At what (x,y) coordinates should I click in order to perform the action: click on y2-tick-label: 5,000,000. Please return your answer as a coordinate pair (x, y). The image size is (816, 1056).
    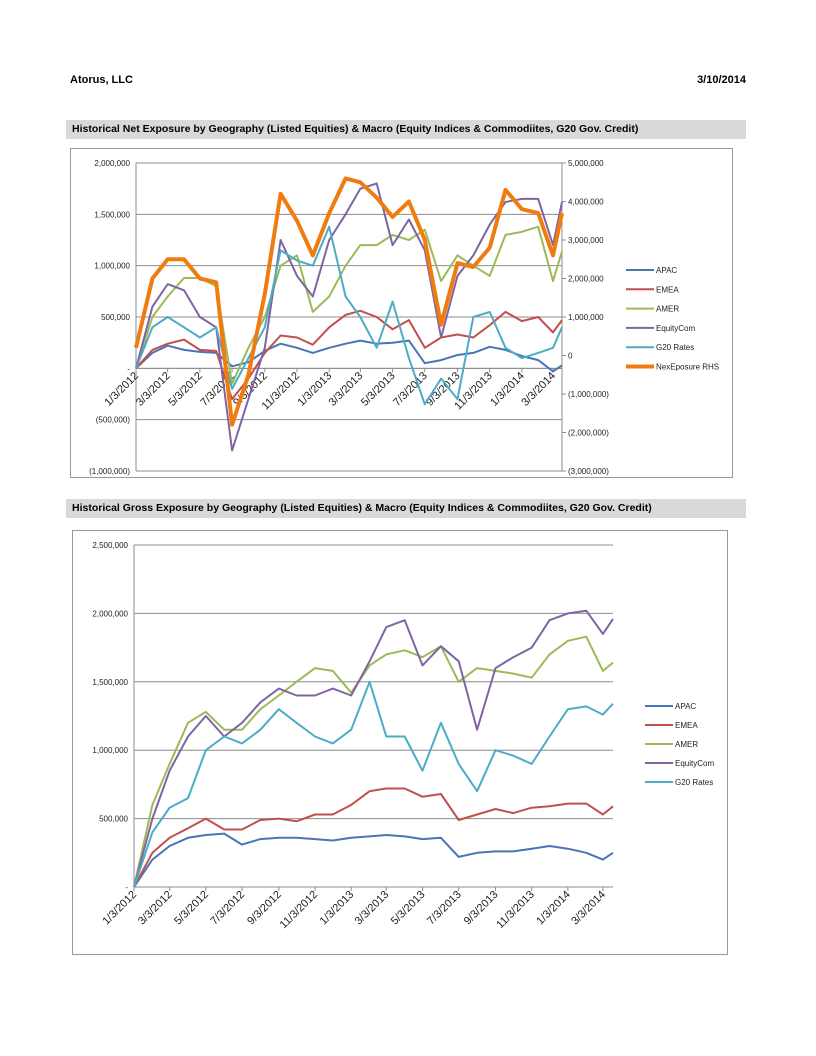
    Looking at the image, I should click on (586, 163).